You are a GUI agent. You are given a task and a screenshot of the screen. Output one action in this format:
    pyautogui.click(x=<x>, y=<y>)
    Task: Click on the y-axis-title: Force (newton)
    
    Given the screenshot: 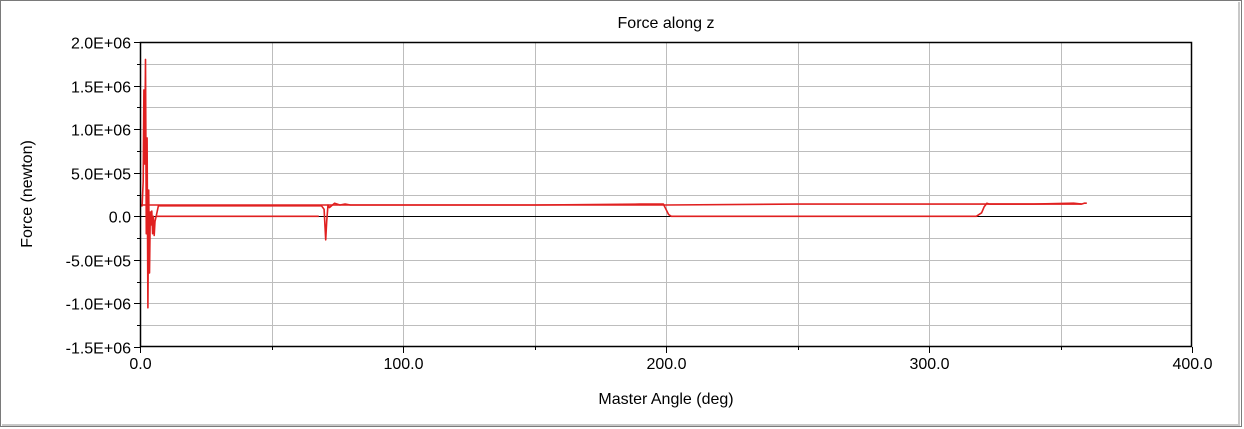 What is the action you would take?
    pyautogui.click(x=27, y=194)
    